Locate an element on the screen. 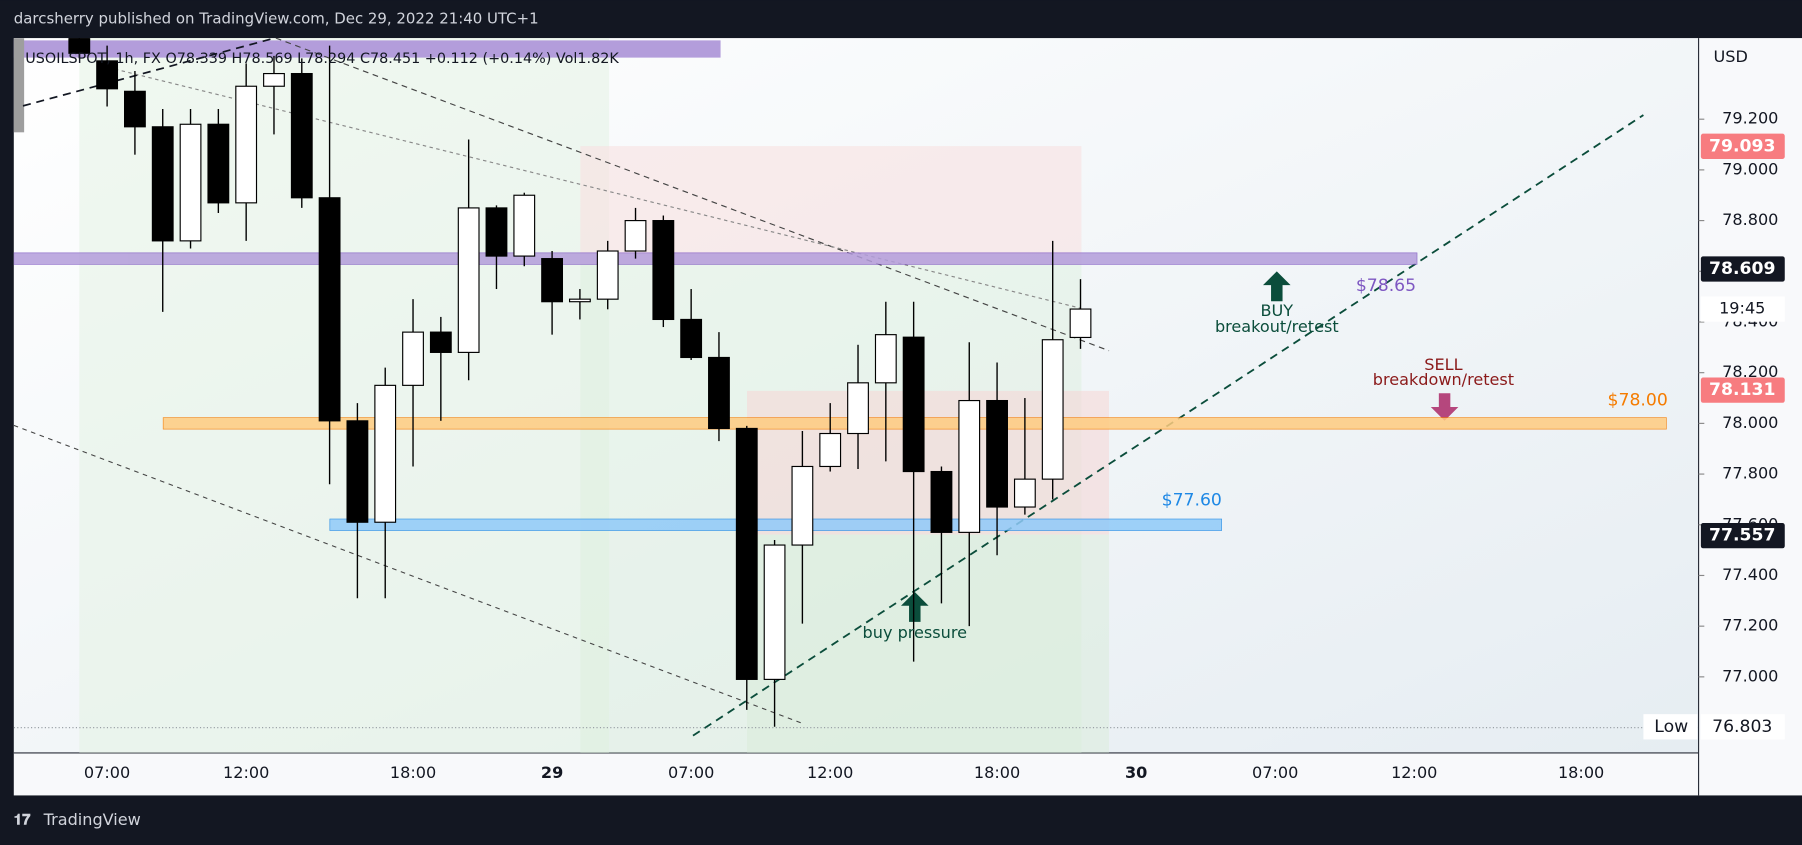 The height and width of the screenshot is (845, 1802). price-badge-label: 79.093 is located at coordinates (1742, 146).